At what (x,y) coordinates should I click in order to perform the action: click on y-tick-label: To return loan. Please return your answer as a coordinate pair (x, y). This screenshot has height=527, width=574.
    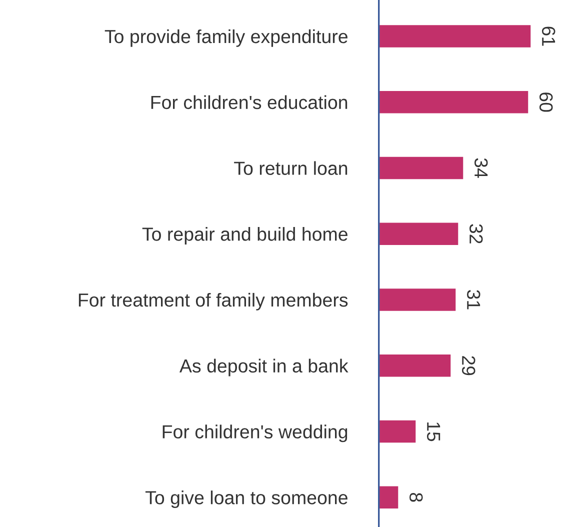
    Looking at the image, I should click on (291, 168).